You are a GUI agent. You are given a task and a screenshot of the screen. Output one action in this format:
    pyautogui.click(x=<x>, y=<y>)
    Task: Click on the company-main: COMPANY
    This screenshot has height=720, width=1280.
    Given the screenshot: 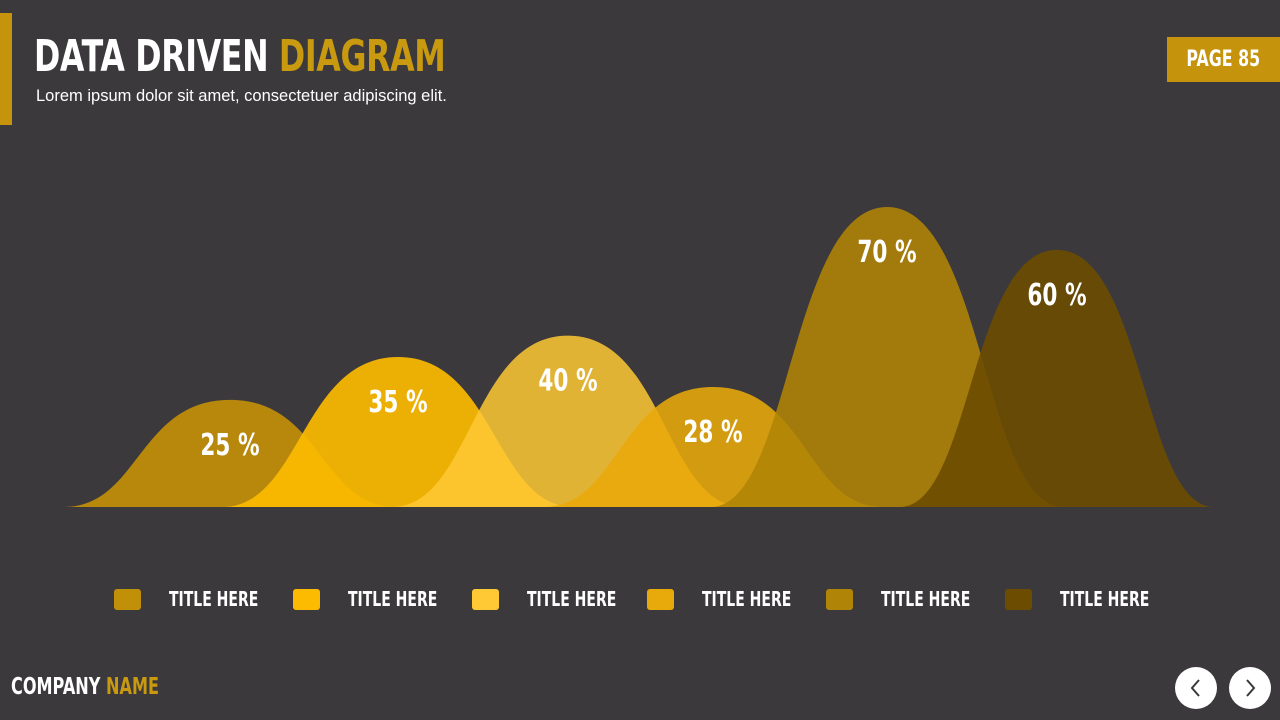 What is the action you would take?
    pyautogui.click(x=56, y=687)
    